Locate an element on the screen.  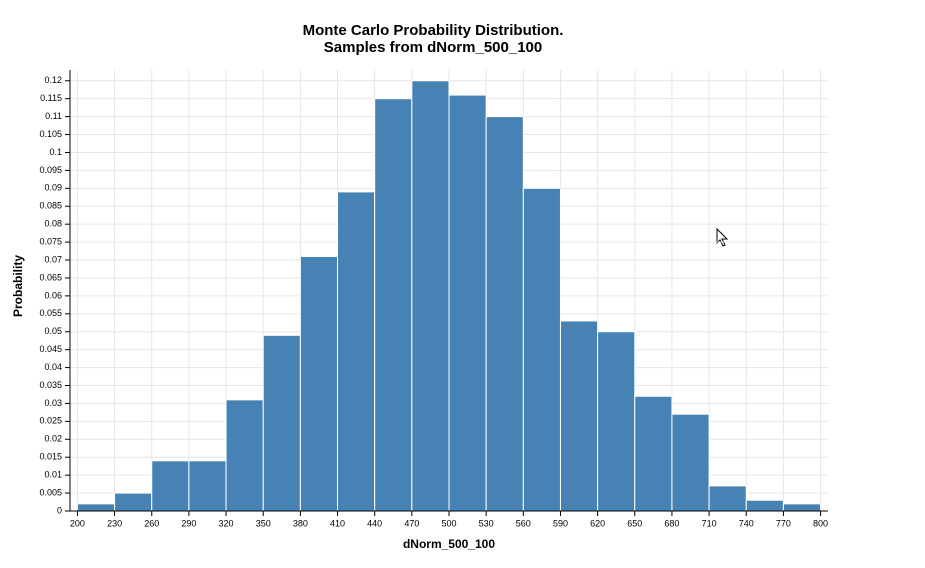
chart-title: Monte Carlo Probability Distribution. is located at coordinates (433, 30).